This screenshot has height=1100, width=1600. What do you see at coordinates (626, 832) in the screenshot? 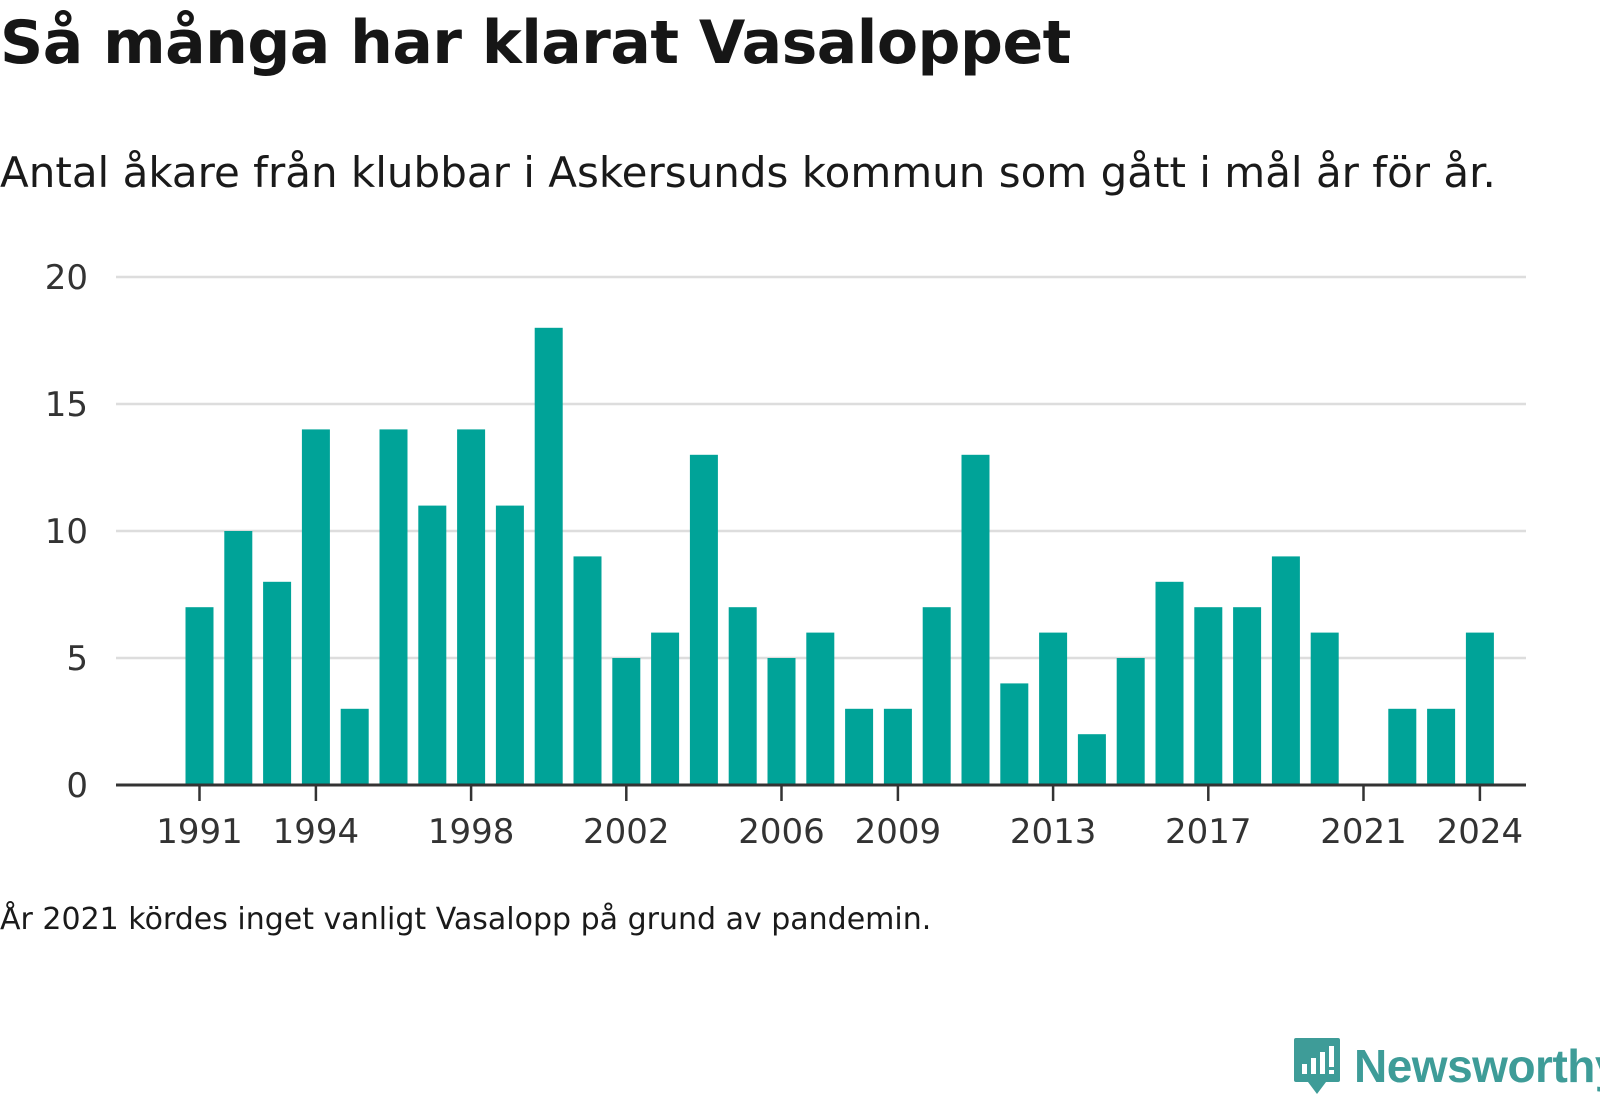
I see `x-tick-label: 2002` at bounding box center [626, 832].